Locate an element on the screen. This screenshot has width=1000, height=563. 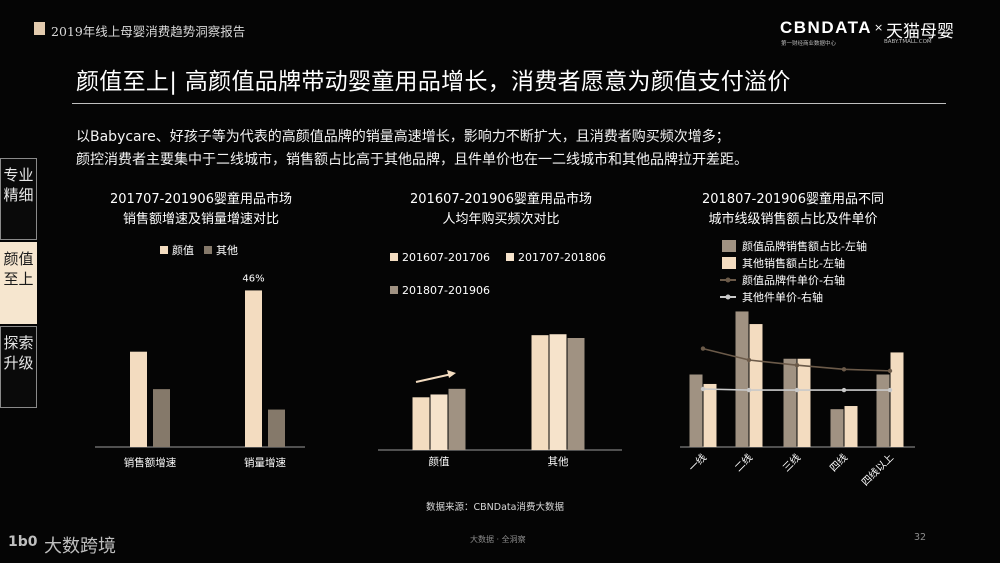
chart-1-title-line-2: 销售额增速及销量增速对比 is located at coordinates (200, 219).